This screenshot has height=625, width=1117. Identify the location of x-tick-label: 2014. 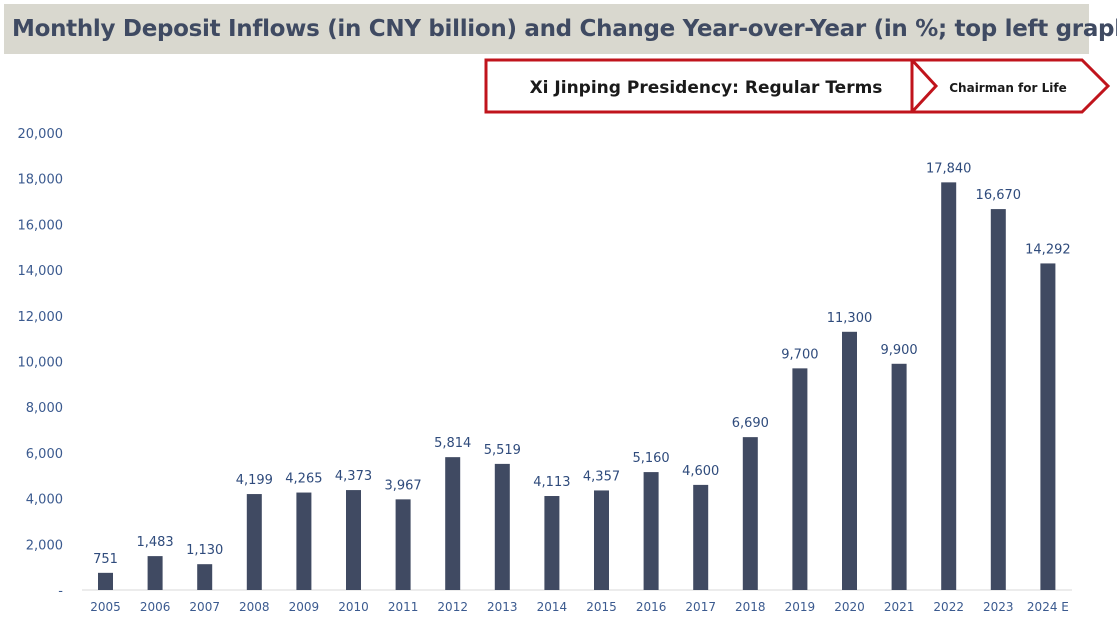
(552, 607).